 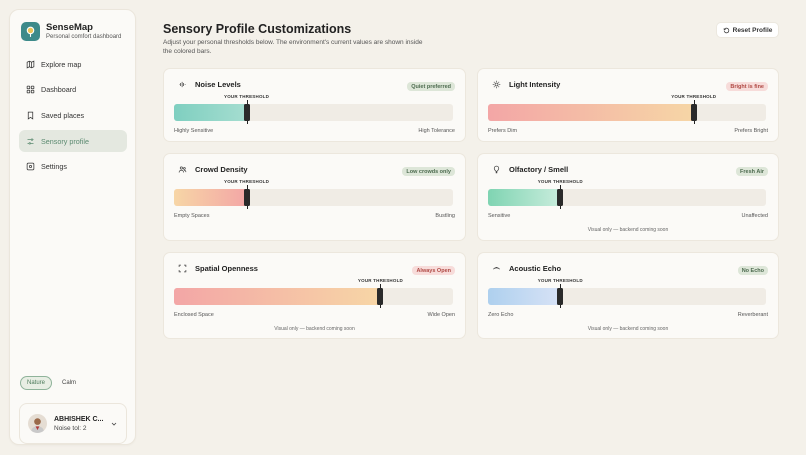 I want to click on brand: SenseMap Personal comfort dashboard, so click(x=71, y=31).